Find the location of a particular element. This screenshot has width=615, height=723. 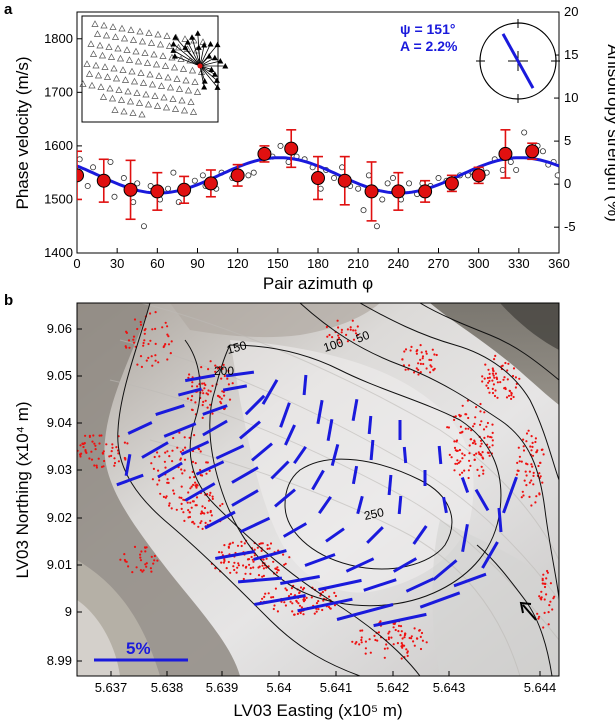

scale-bar-label: 5% is located at coordinates (138, 648).